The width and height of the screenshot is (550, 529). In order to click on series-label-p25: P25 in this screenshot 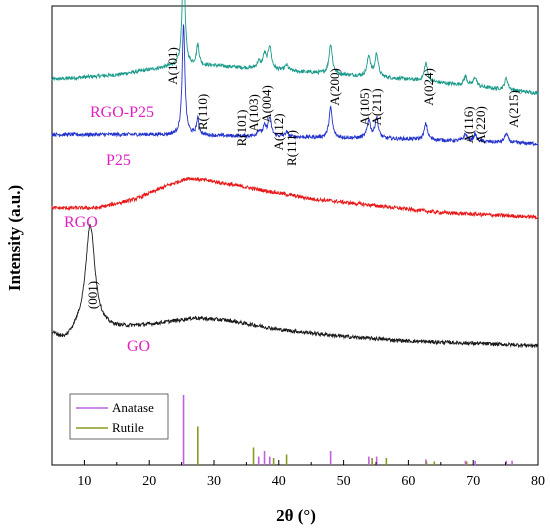, I will do `click(118, 160)`.